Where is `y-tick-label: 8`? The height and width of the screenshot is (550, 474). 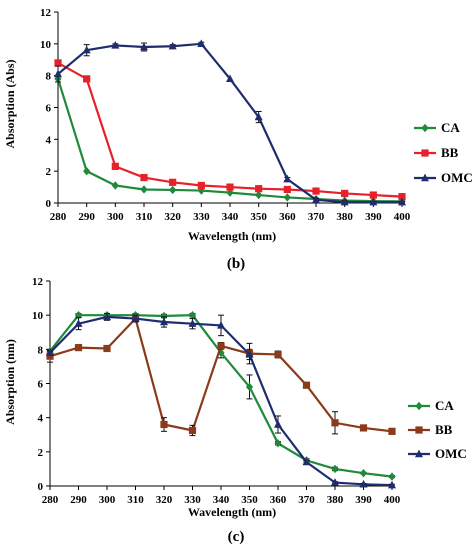 y-tick-label: 8 is located at coordinates (49, 77).